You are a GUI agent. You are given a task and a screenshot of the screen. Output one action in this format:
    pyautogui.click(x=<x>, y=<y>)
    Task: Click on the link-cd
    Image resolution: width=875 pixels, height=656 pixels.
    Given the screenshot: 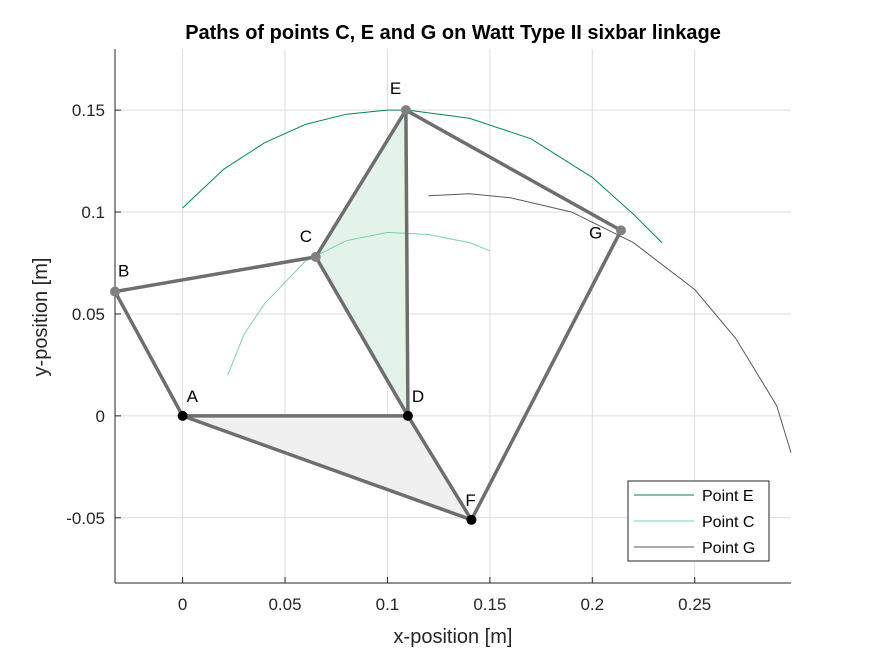 What is the action you would take?
    pyautogui.click(x=362, y=336)
    